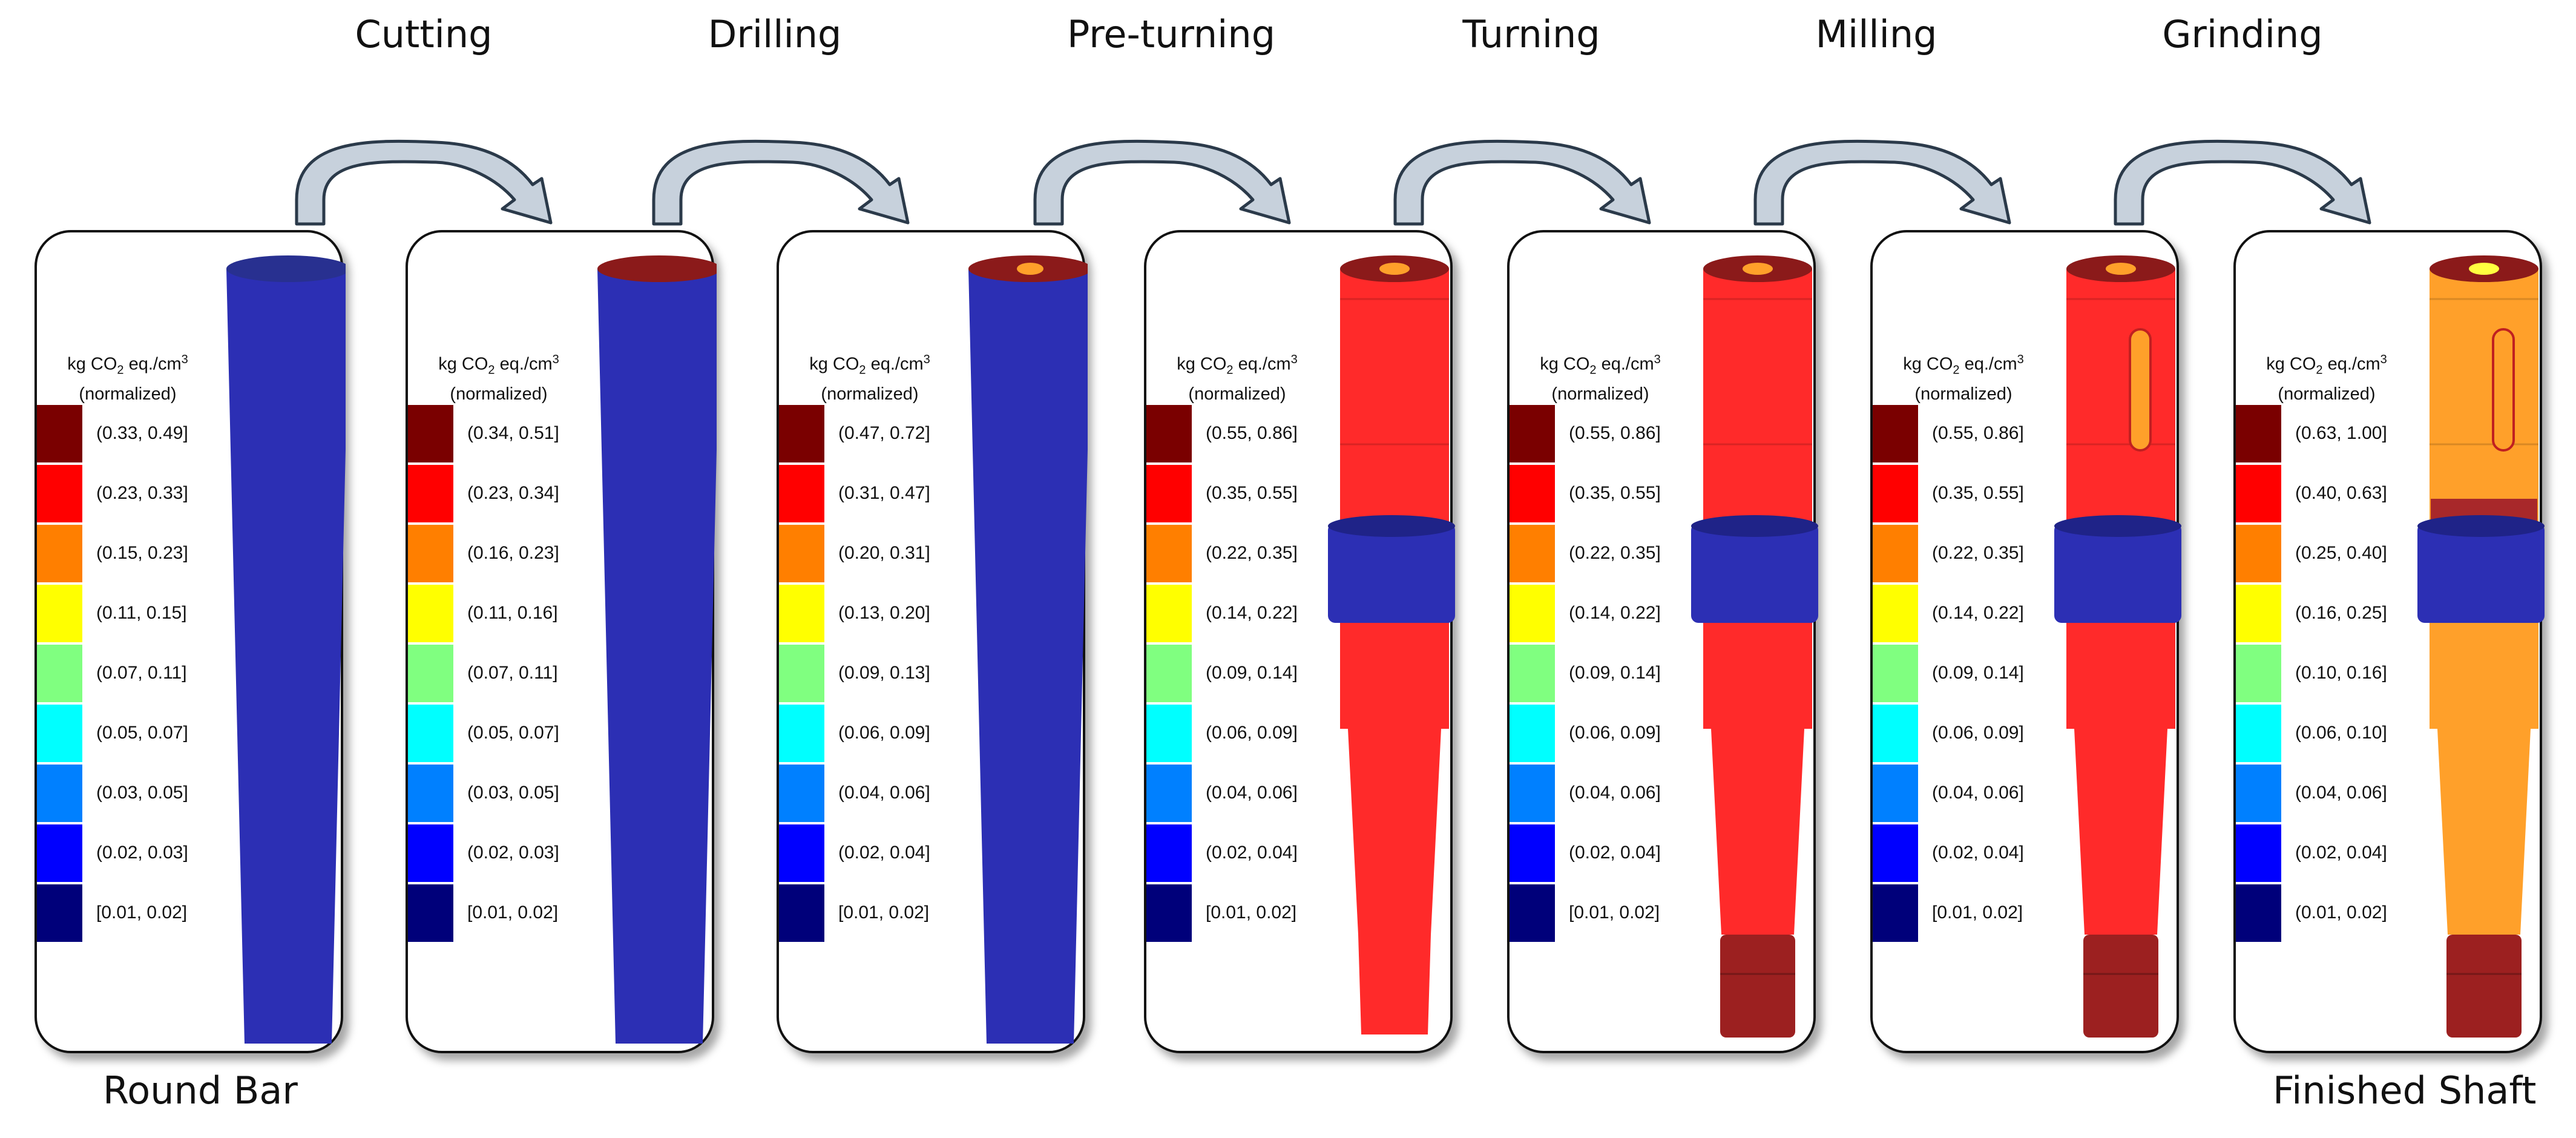 This screenshot has height=1138, width=2576. Describe the element at coordinates (1876, 34) in the screenshot. I see `step-label-milling: Milling` at that location.